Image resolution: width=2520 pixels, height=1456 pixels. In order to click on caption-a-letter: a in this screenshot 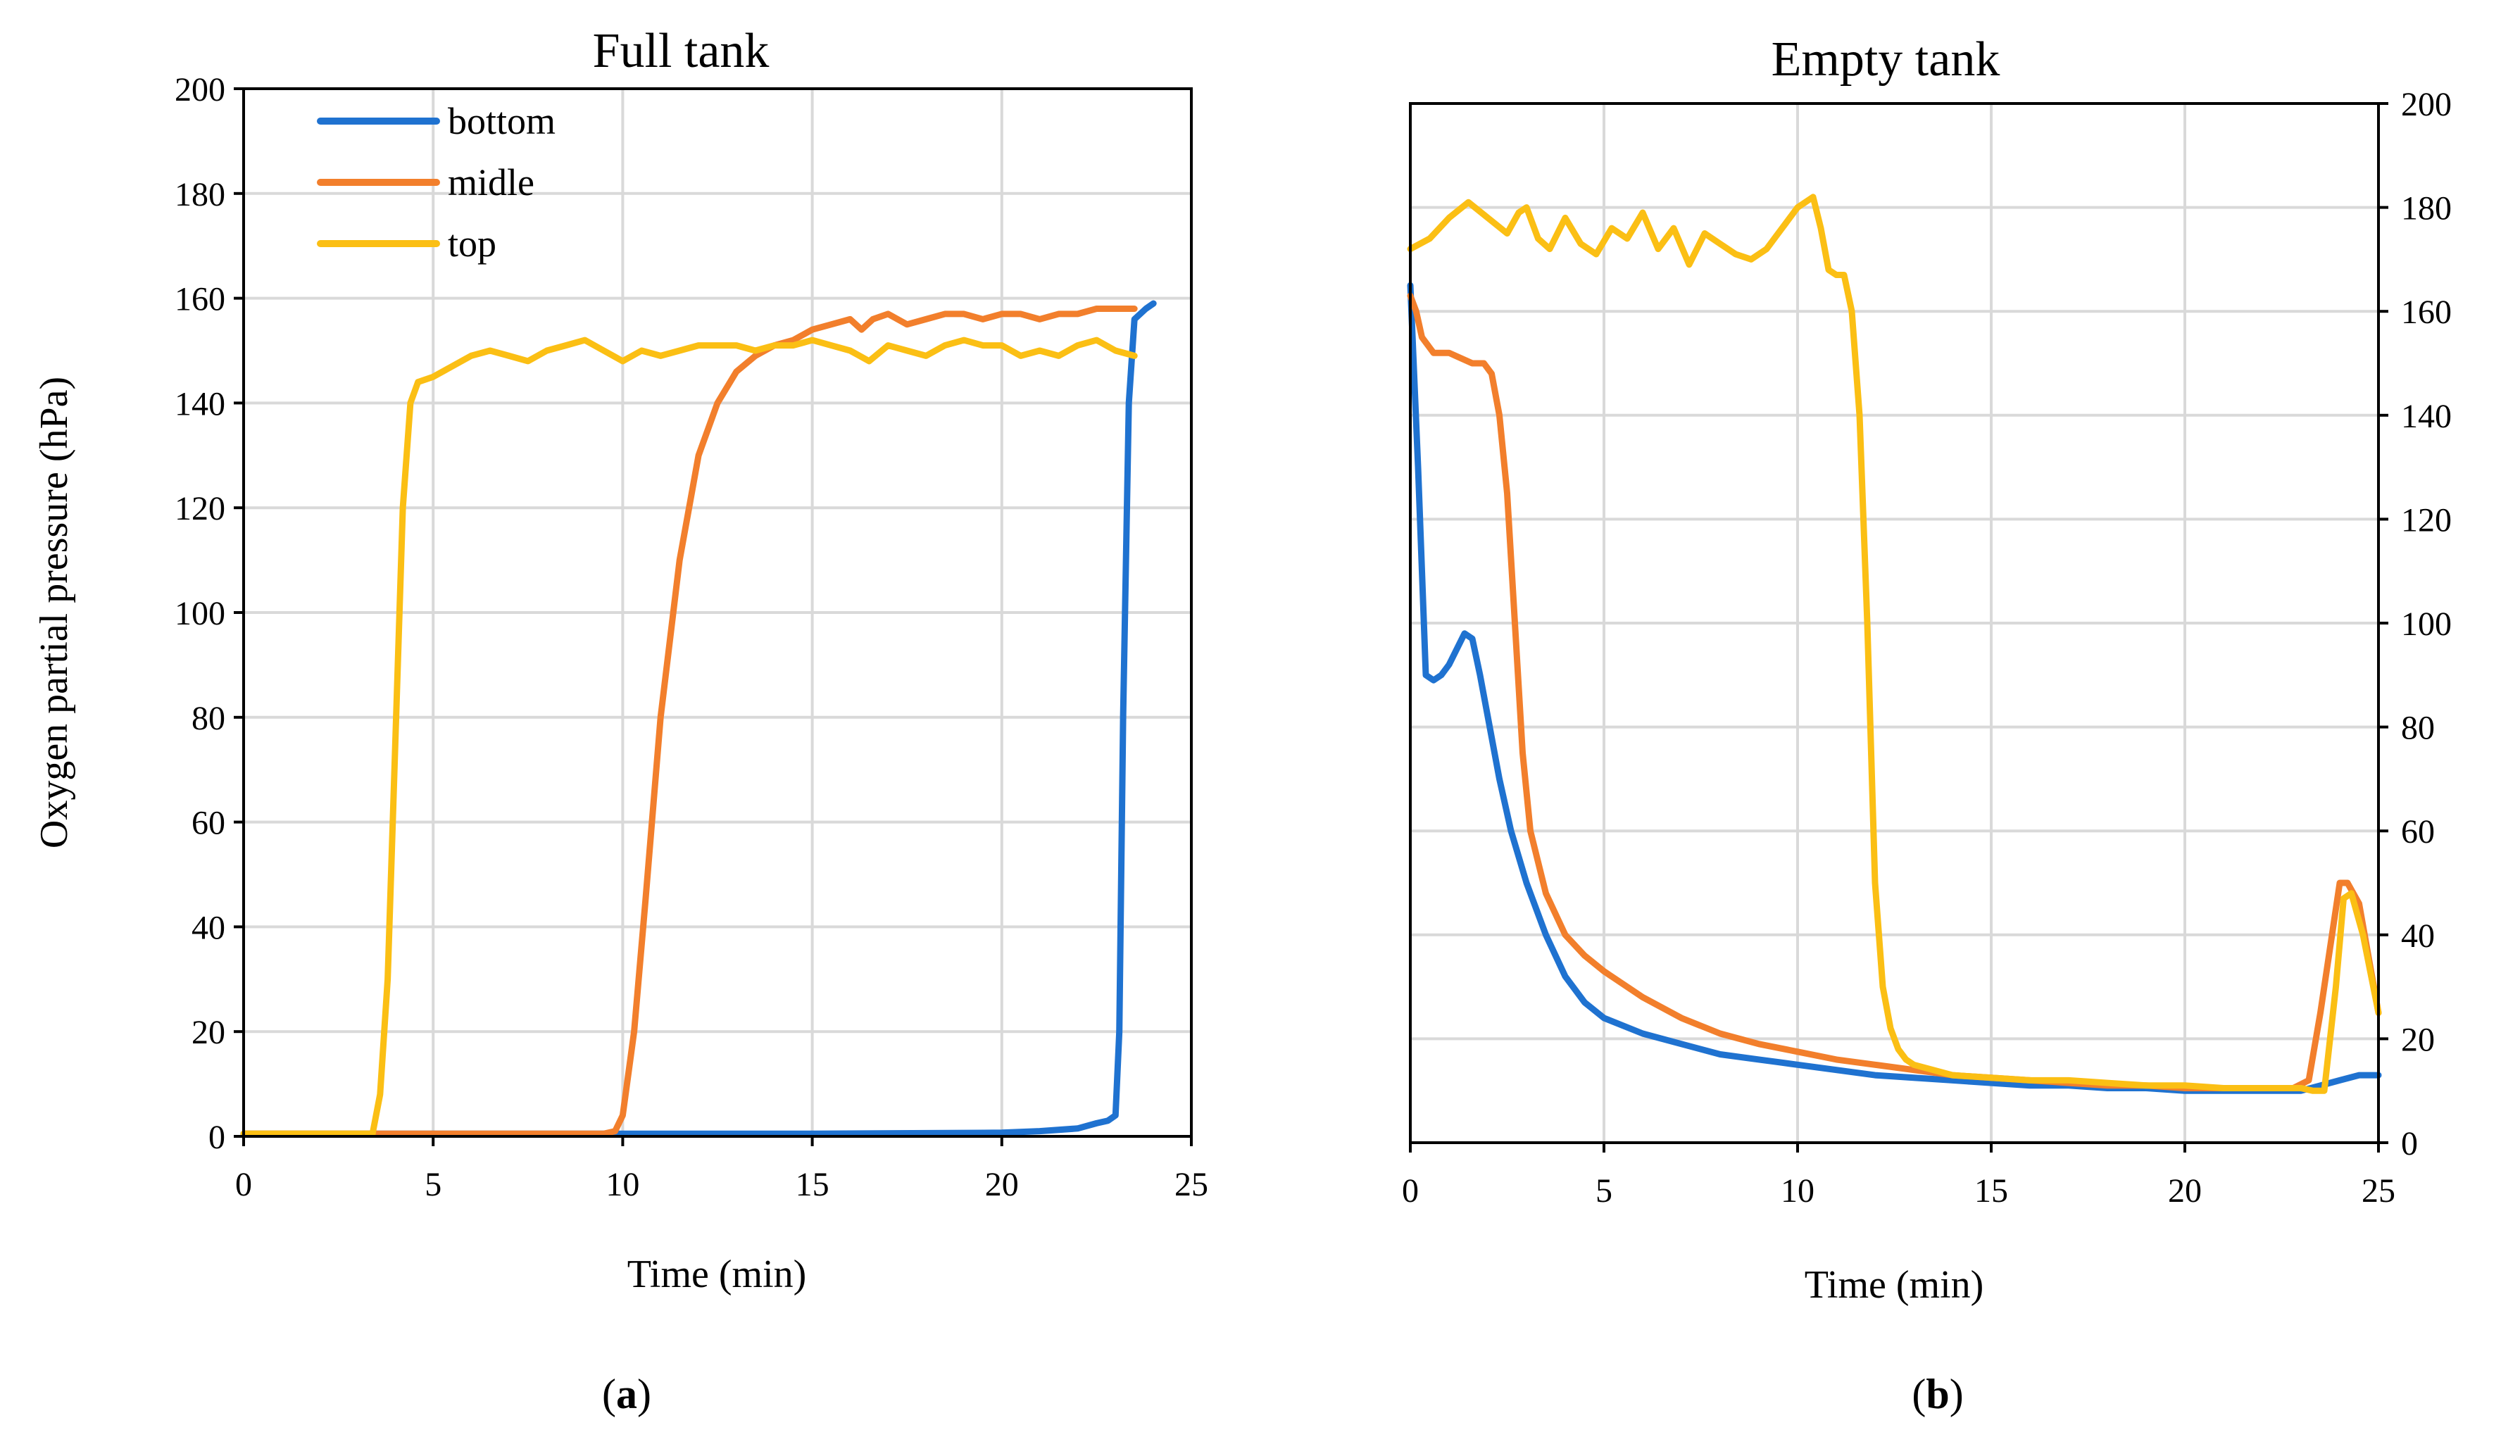, I will do `click(627, 1394)`.